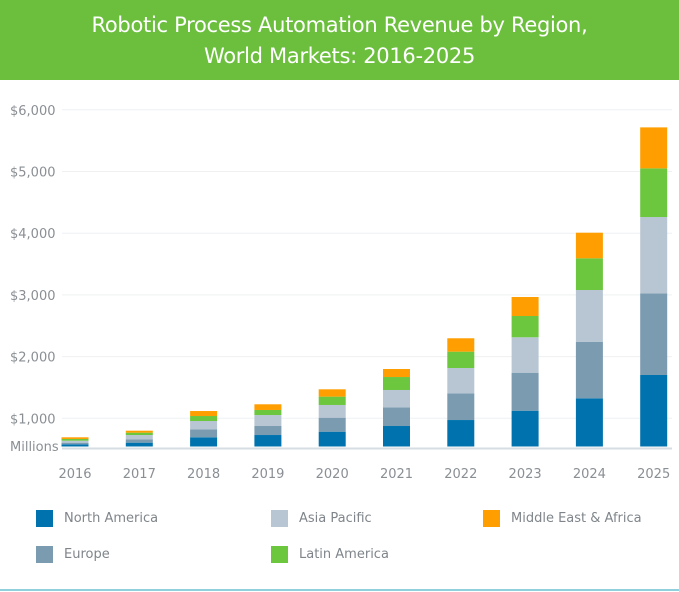  I want to click on bar-segment-europe-2020, so click(332, 424).